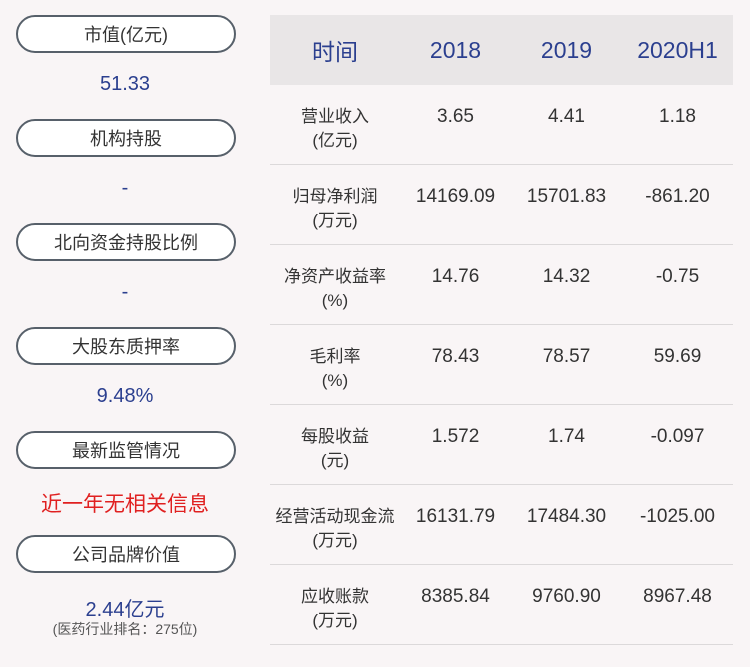  I want to click on row-label: 应收账款 (万元), so click(335, 608).